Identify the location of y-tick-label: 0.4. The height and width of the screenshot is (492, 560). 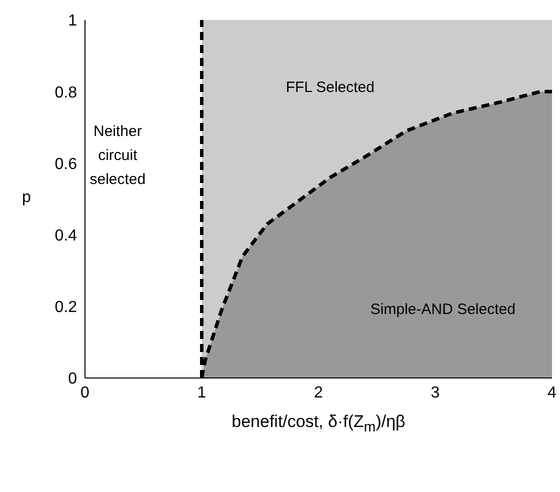
(66, 235).